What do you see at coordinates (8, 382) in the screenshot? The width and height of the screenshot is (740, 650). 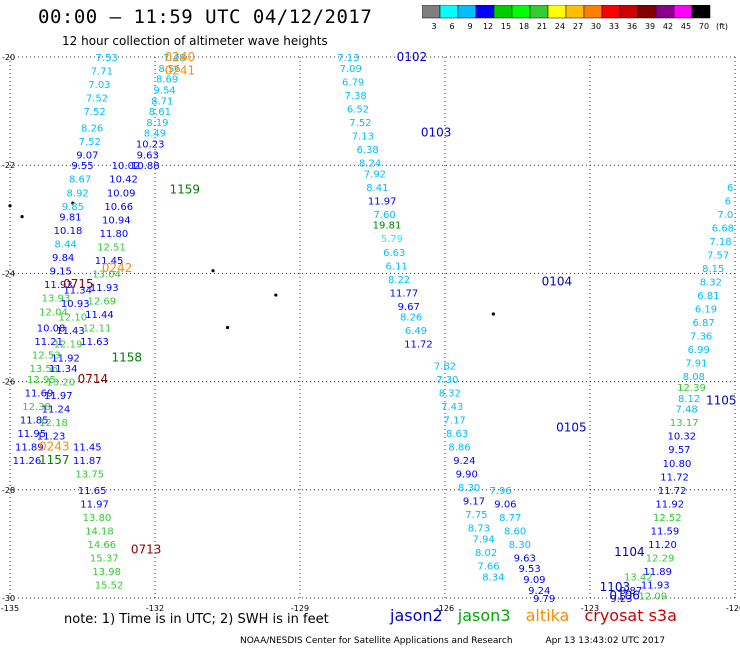 I see `lat-tick-label: -26` at bounding box center [8, 382].